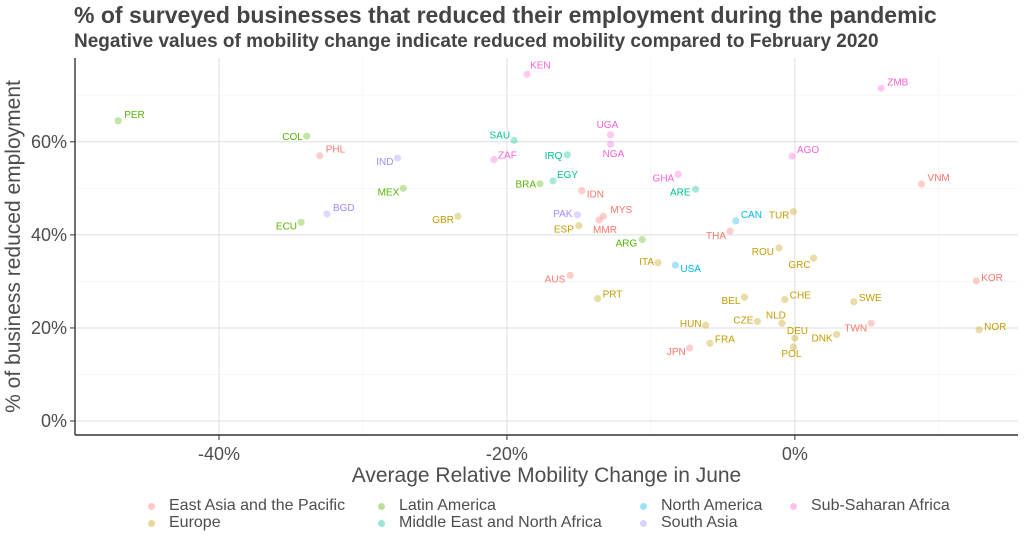 This screenshot has height=542, width=1024. What do you see at coordinates (695, 189) in the screenshot?
I see `point-are` at bounding box center [695, 189].